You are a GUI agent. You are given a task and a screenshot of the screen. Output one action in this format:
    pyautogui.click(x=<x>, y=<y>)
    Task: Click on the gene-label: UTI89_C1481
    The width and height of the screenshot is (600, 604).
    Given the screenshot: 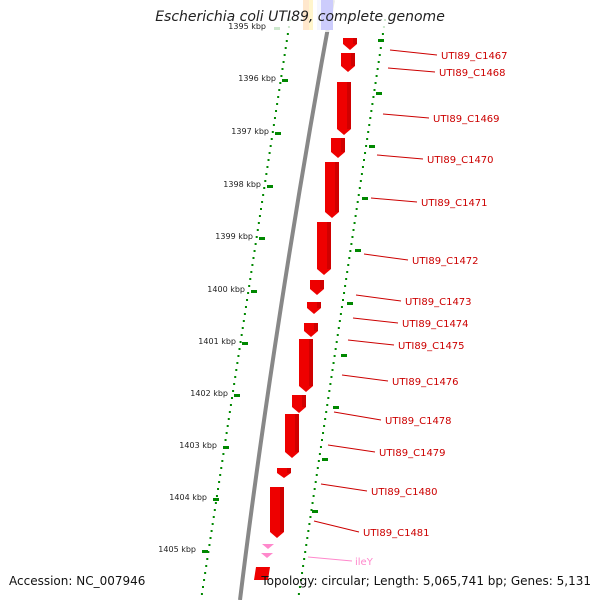 What is the action you would take?
    pyautogui.click(x=396, y=533)
    